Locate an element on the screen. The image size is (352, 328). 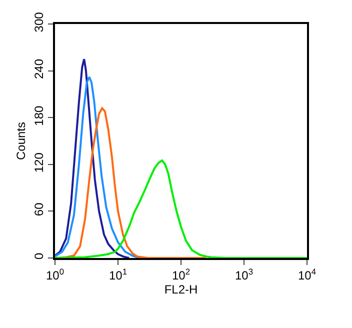
y-tick-label: 60 is located at coordinates (39, 209).